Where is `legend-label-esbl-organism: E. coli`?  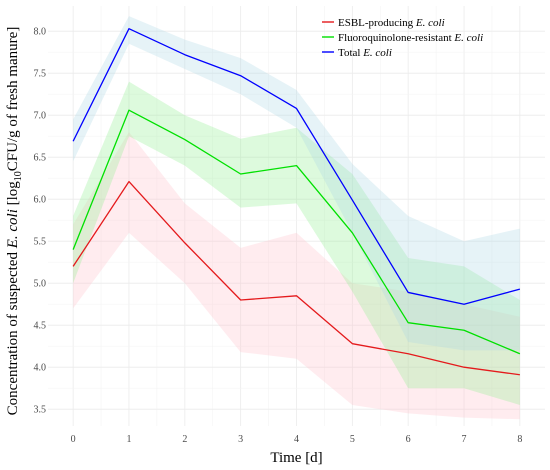
legend-label-esbl-organism: E. coli is located at coordinates (430, 23).